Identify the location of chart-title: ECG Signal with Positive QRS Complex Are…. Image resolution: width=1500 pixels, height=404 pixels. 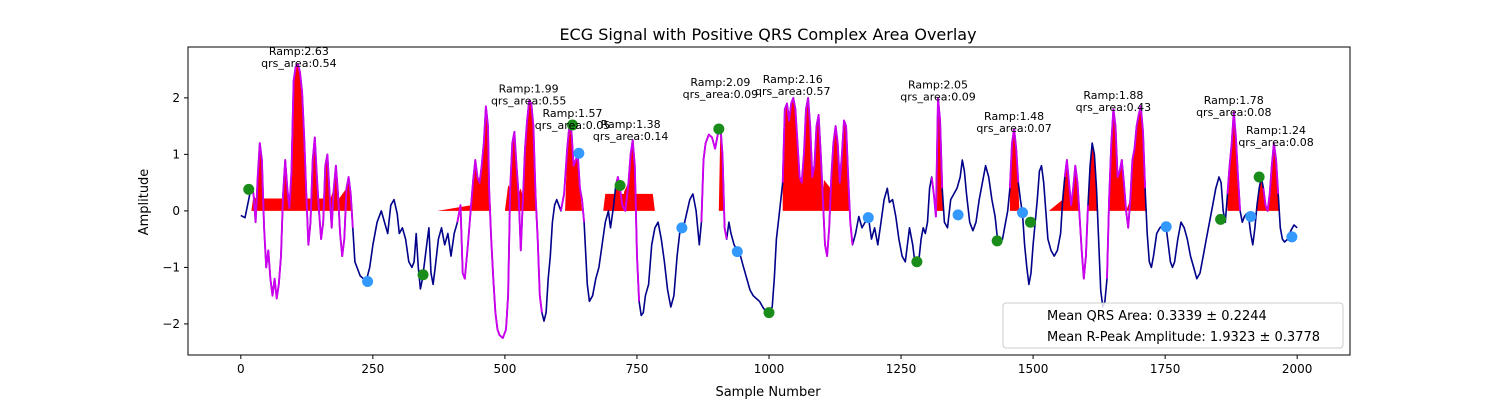
(767, 34).